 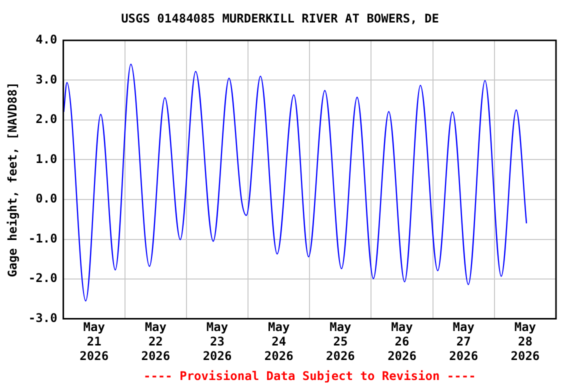 I want to click on x-tick-label: May 24 2026, so click(x=279, y=341).